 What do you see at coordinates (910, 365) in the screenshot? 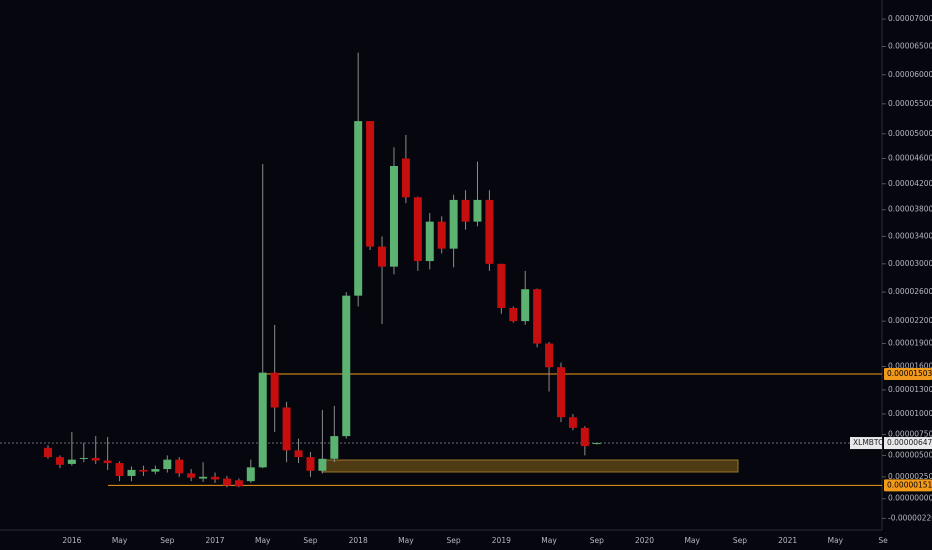
I see `y-tick-label: 0.00001600` at bounding box center [910, 365].